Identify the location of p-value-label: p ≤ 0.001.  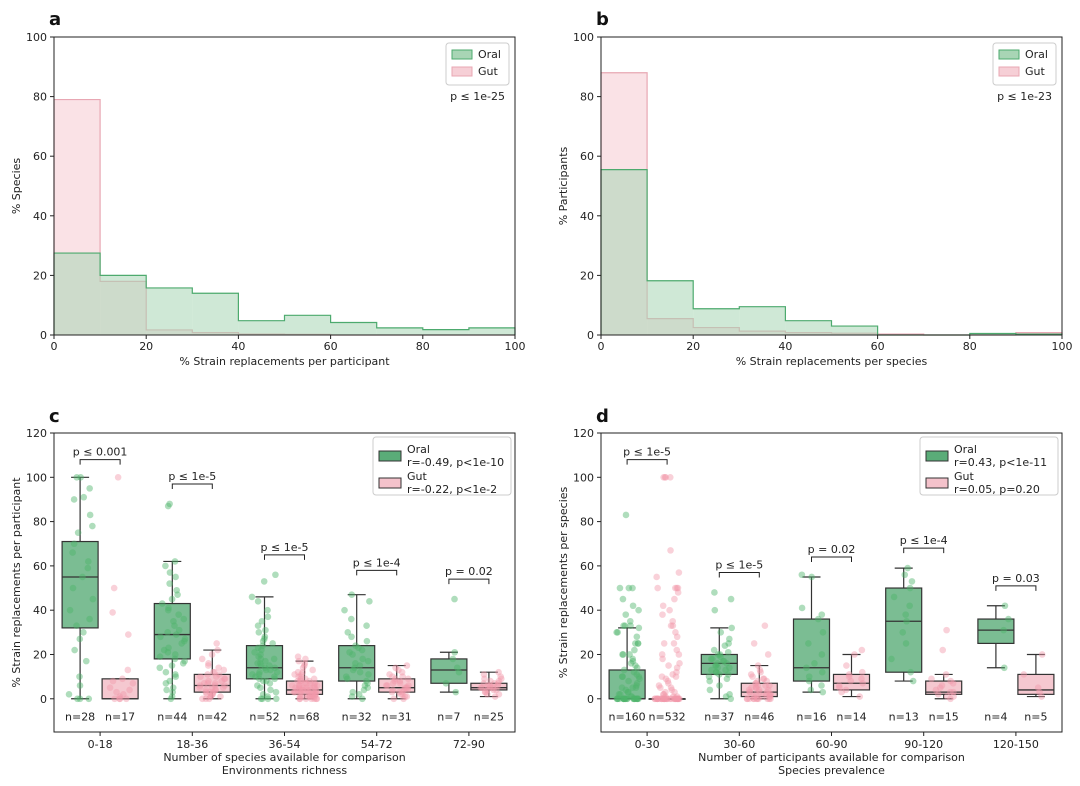
(100, 452).